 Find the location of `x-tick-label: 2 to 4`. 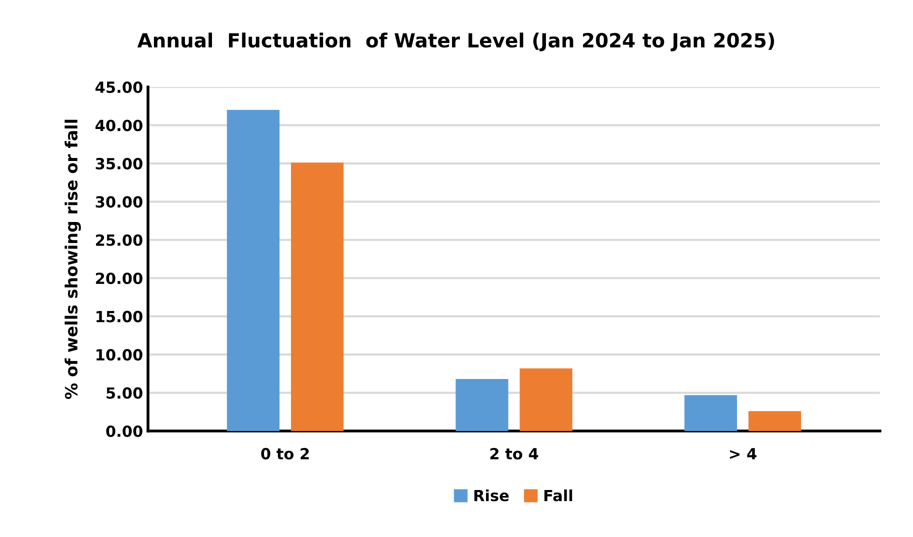

x-tick-label: 2 to 4 is located at coordinates (514, 454).